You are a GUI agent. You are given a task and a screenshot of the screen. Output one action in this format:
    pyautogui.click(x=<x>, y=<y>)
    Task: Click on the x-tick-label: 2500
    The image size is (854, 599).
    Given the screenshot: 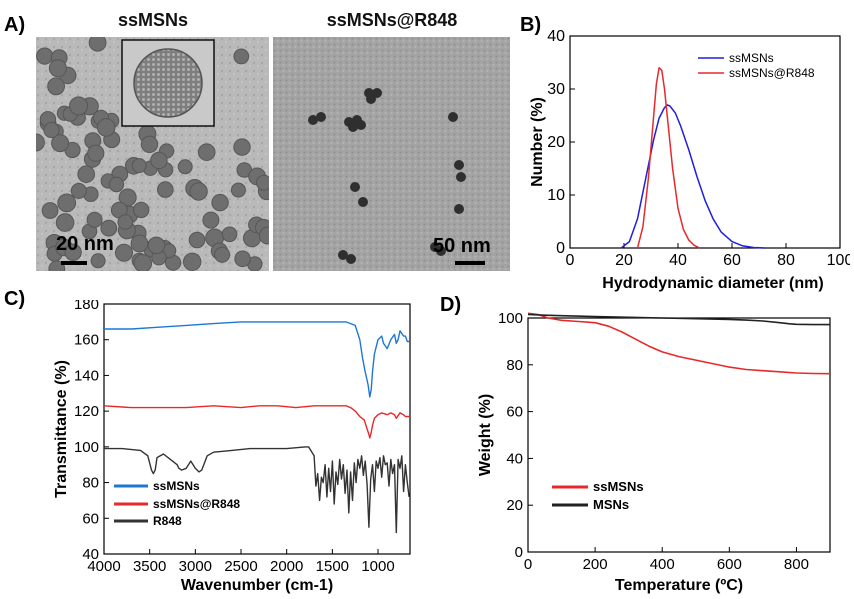 What is the action you would take?
    pyautogui.click(x=240, y=566)
    